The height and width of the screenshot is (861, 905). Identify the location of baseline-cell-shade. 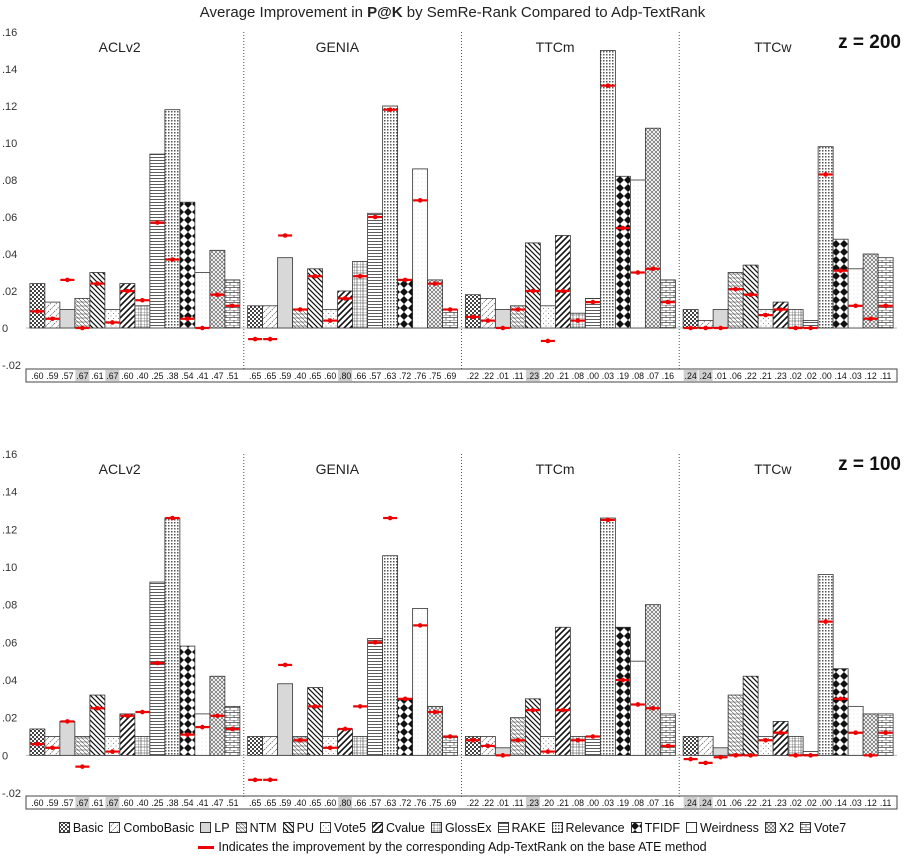
(112, 802).